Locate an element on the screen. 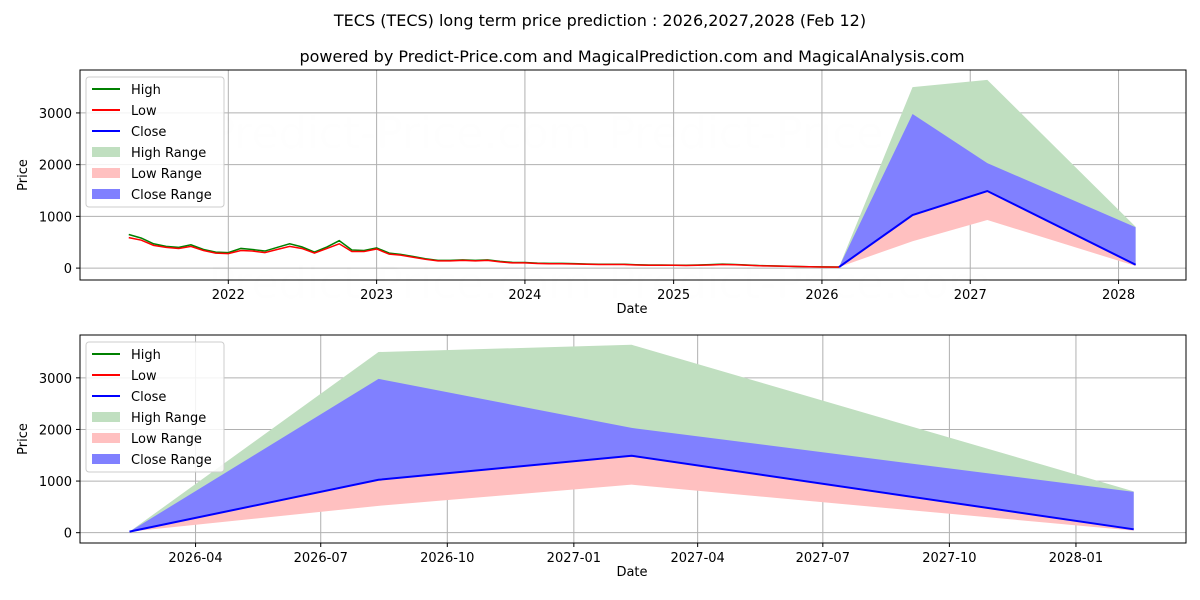 This screenshot has height=600, width=1200. x-tick-label: 2027-04 is located at coordinates (697, 558).